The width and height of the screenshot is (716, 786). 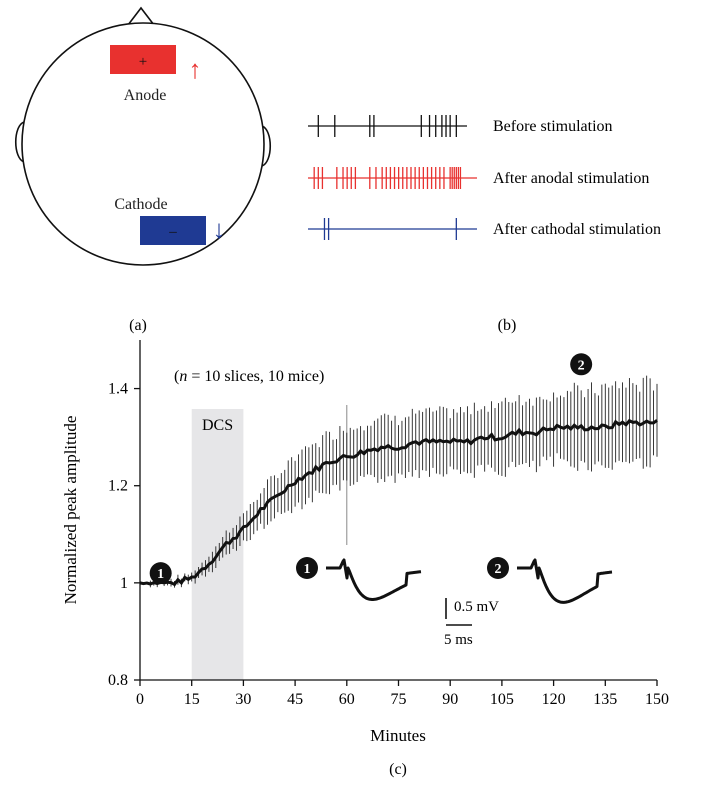 I want to click on spike-train-before: Before stimulation, so click(x=460, y=126).